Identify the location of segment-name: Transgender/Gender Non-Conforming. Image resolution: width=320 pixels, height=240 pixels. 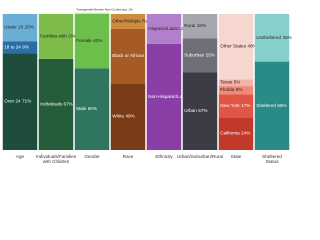
(101, 9).